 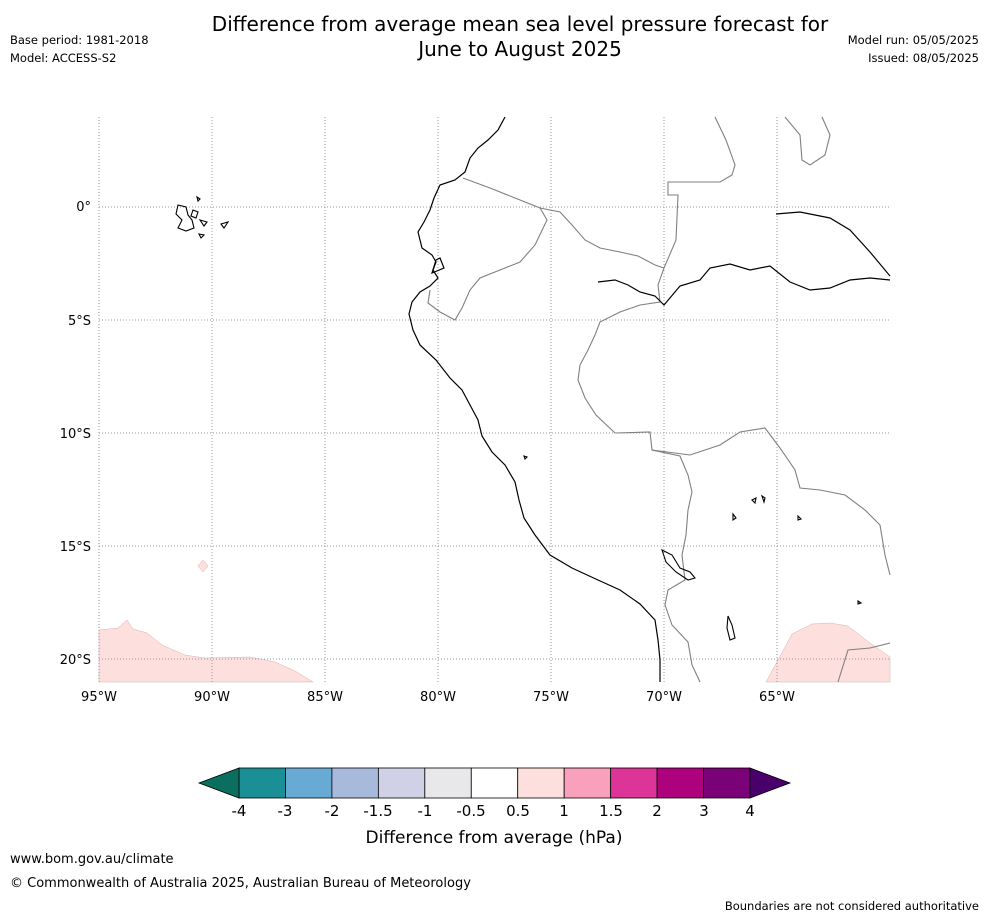 I want to click on colorbar-bins, so click(x=494, y=783).